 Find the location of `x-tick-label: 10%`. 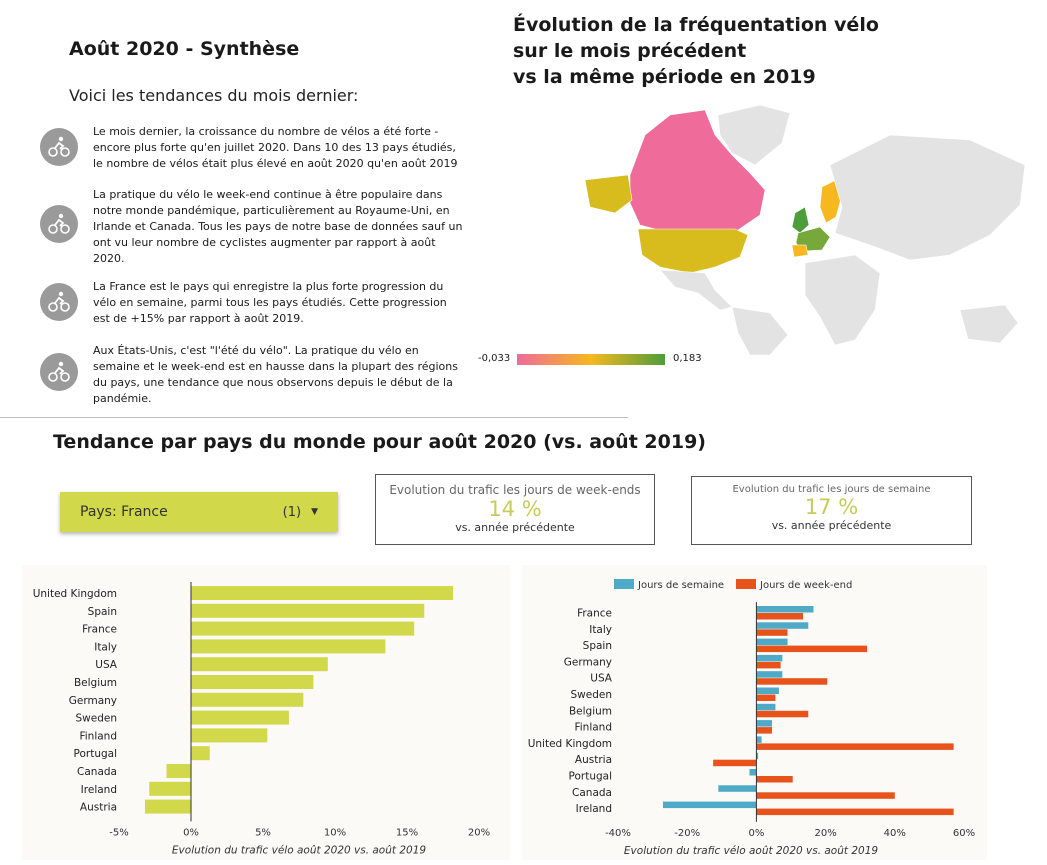

x-tick-label: 10% is located at coordinates (335, 832).